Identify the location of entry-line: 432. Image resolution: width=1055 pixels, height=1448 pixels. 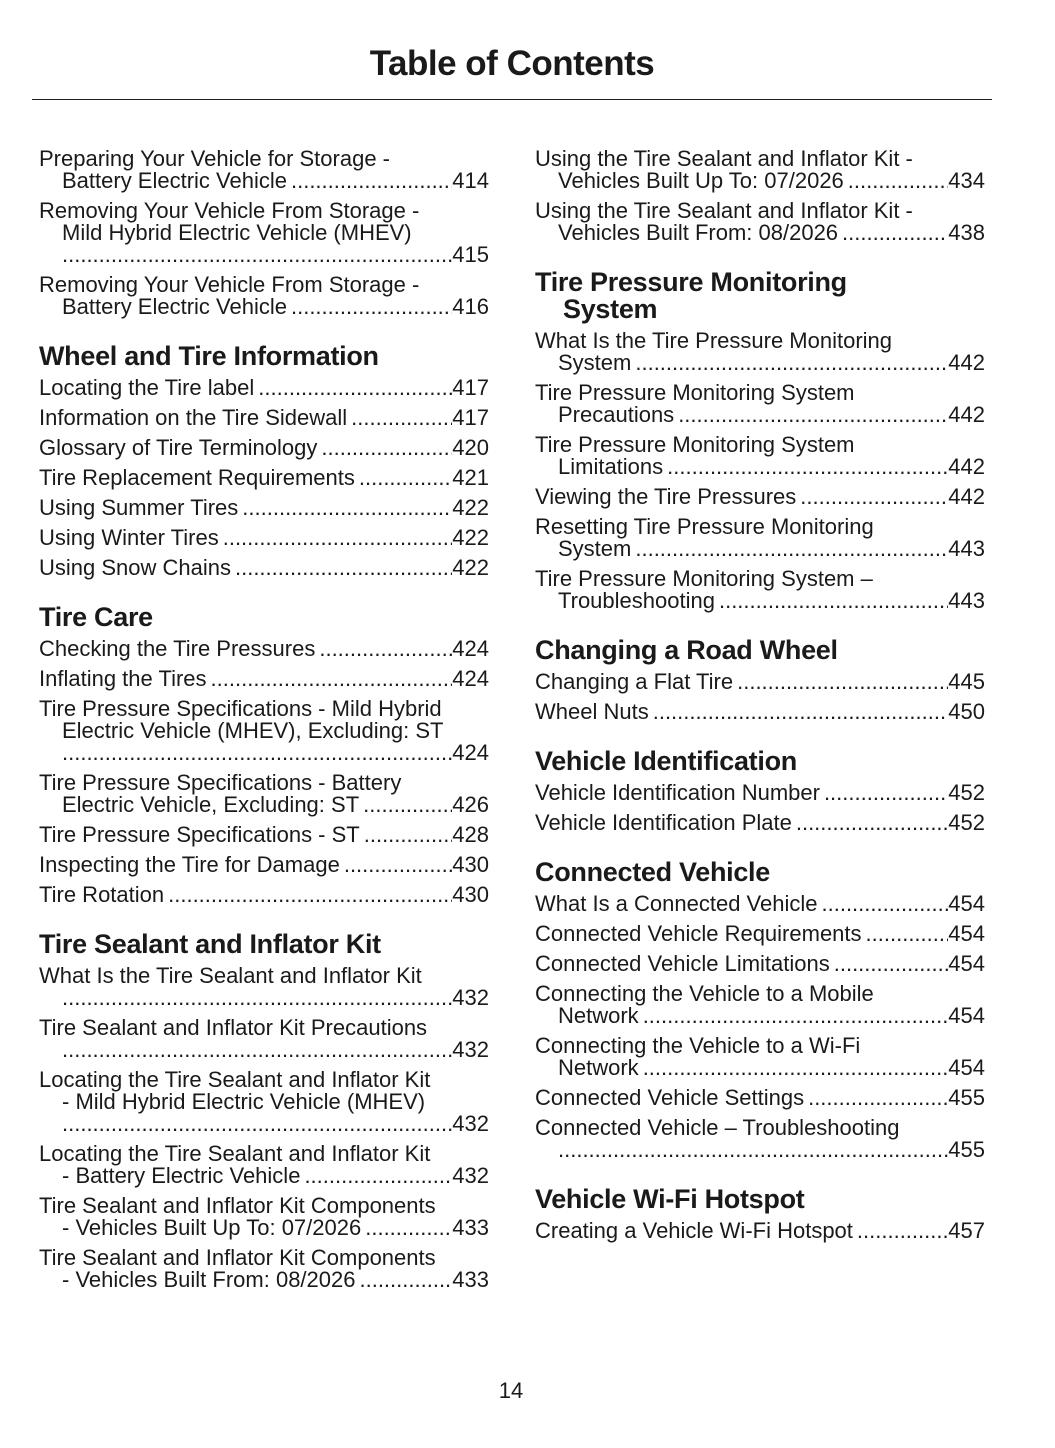
(264, 1124).